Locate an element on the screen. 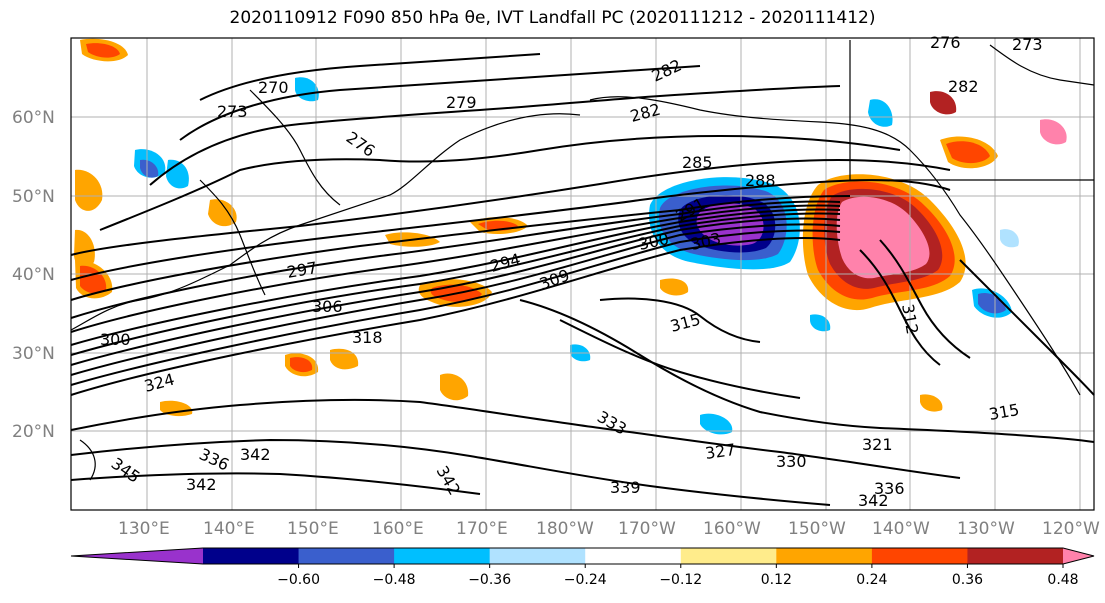 This screenshot has width=1105, height=603. svg-text: 330 is located at coordinates (791, 461).